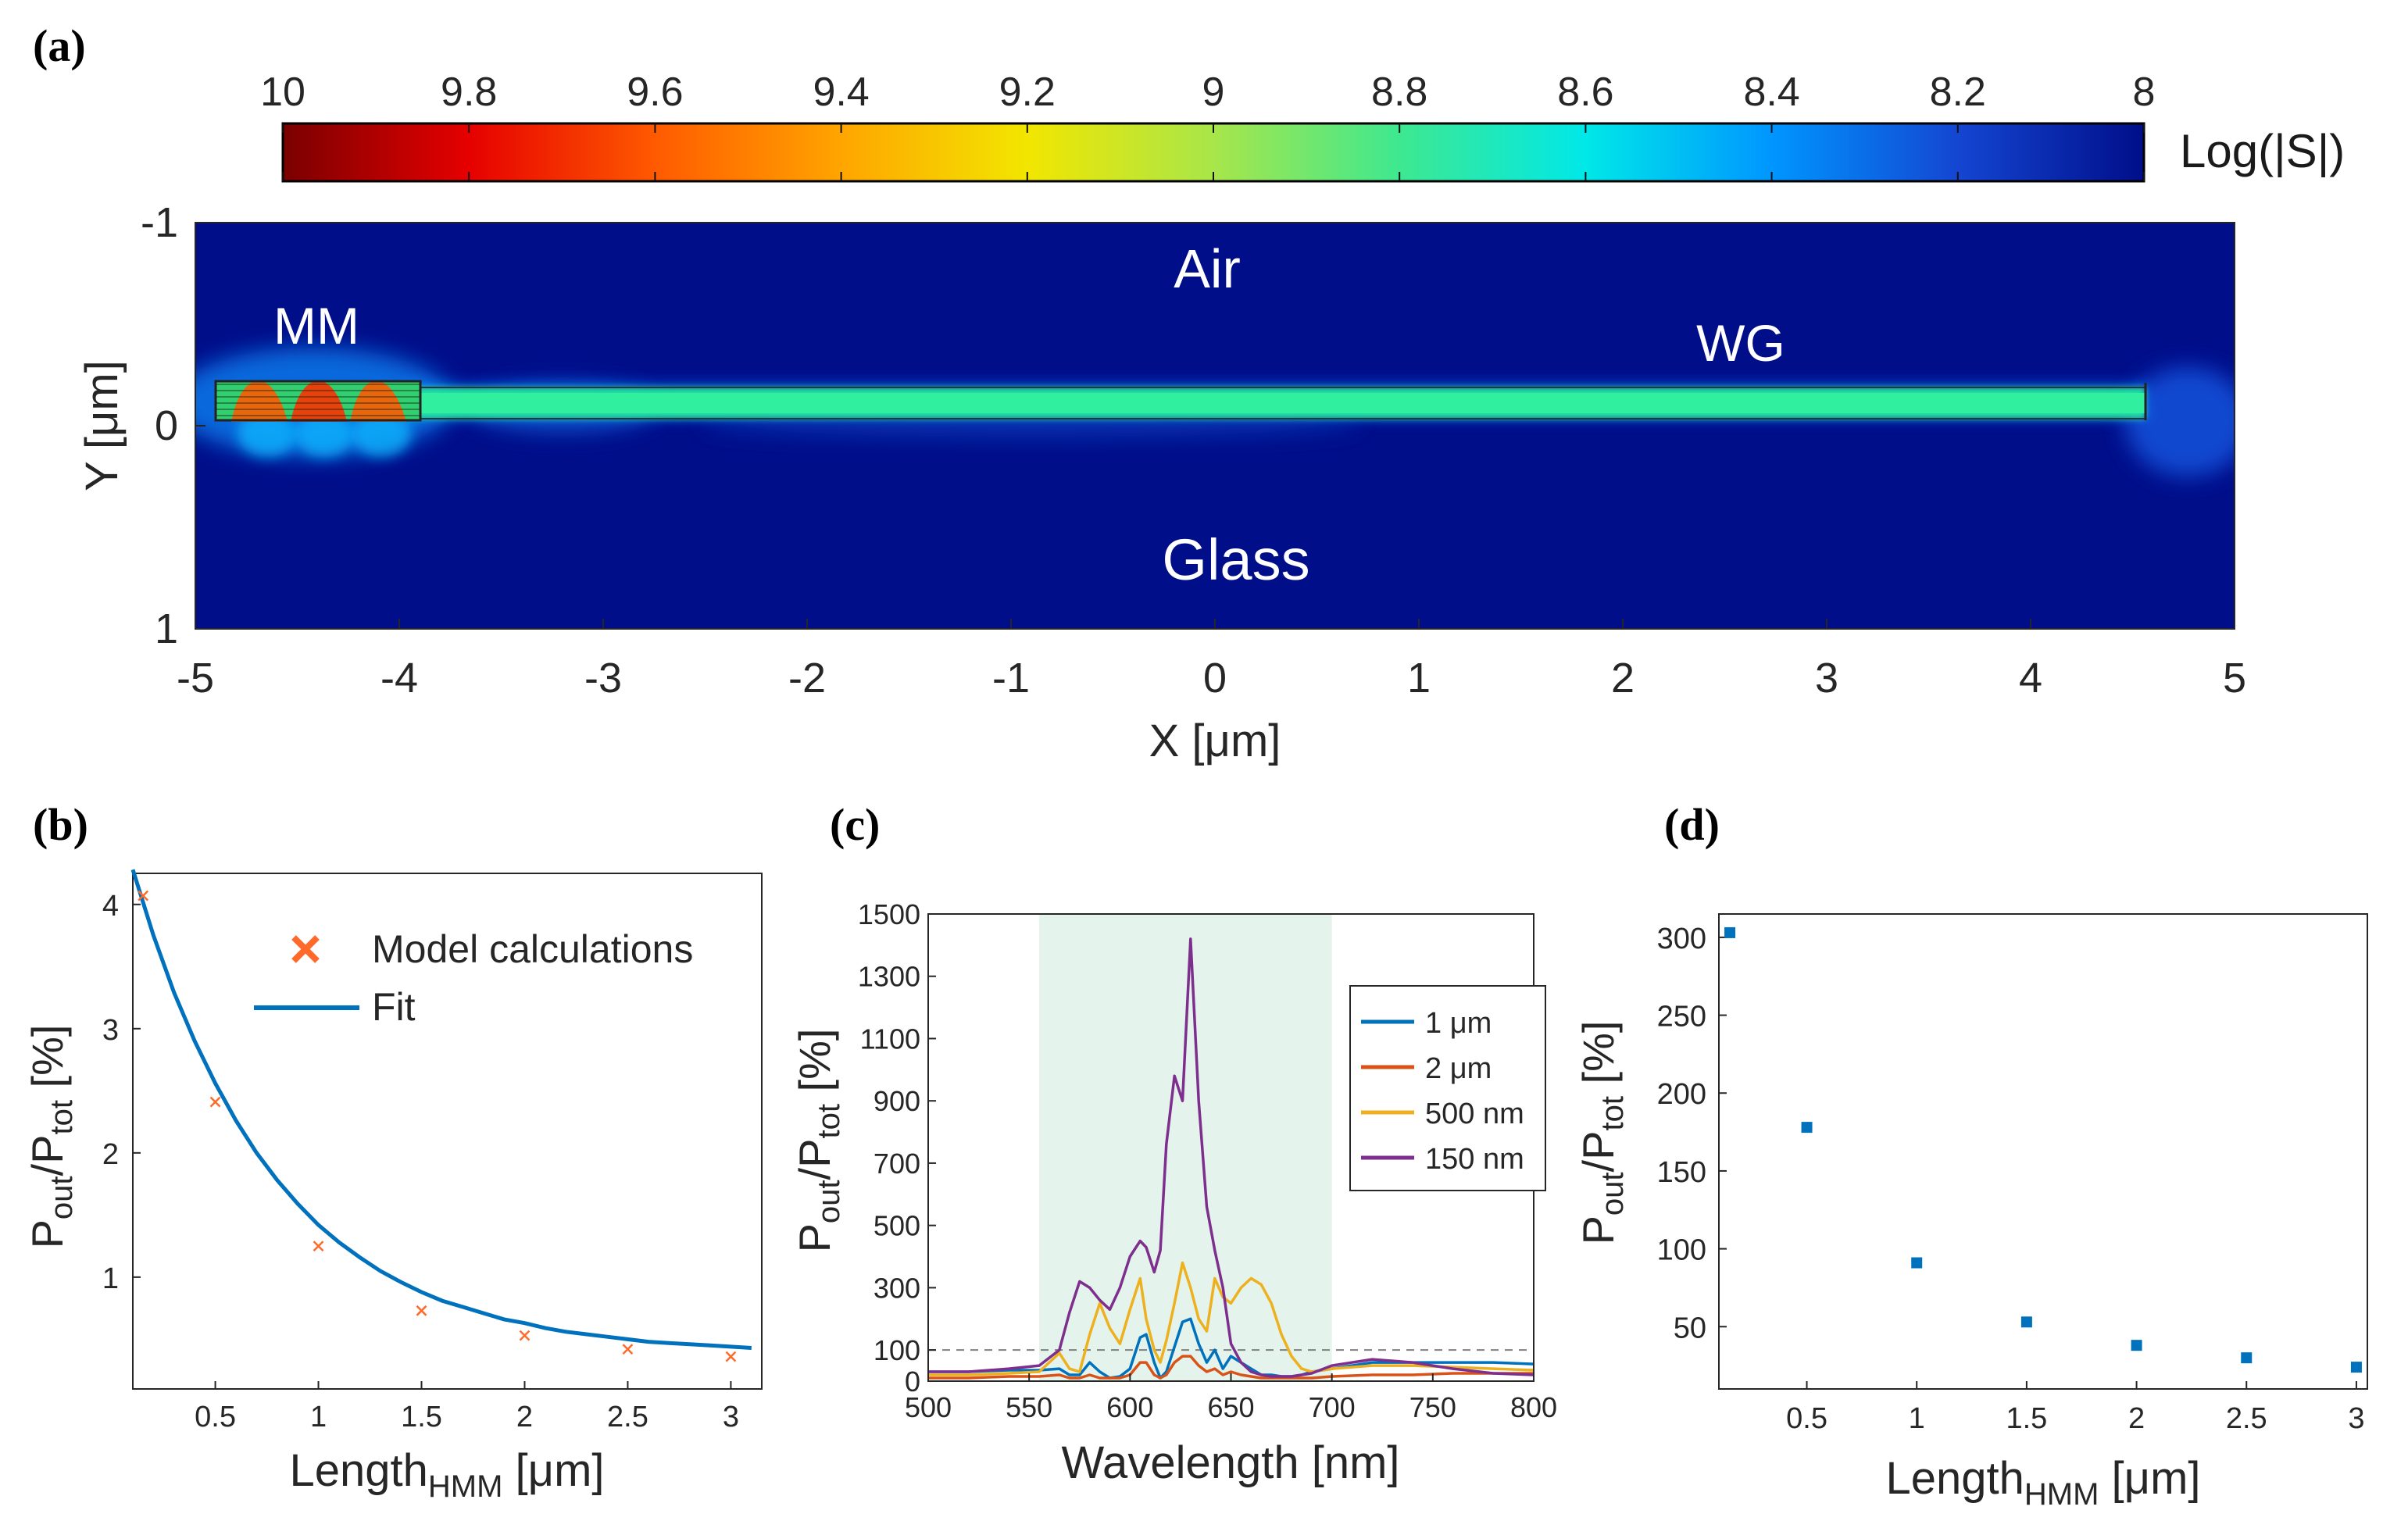  I want to click on chart-d-y-label-sub2: tot, so click(1612, 1113).